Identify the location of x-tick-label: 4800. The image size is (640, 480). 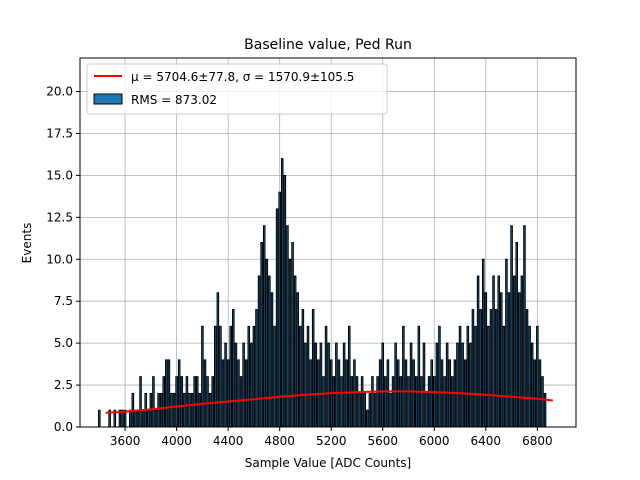
(279, 441).